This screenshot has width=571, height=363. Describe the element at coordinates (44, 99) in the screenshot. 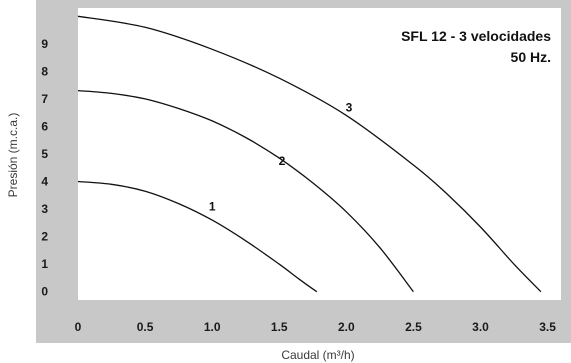

I see `y-tick-label: 7` at that location.